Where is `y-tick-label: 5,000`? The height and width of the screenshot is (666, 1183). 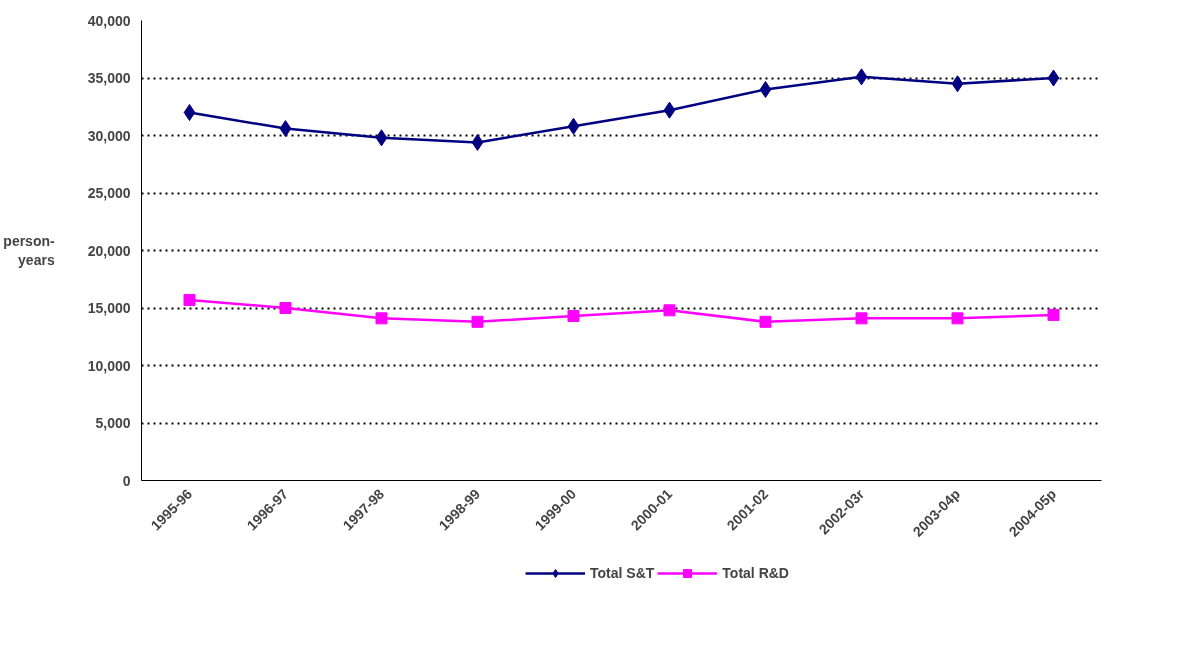 y-tick-label: 5,000 is located at coordinates (113, 423).